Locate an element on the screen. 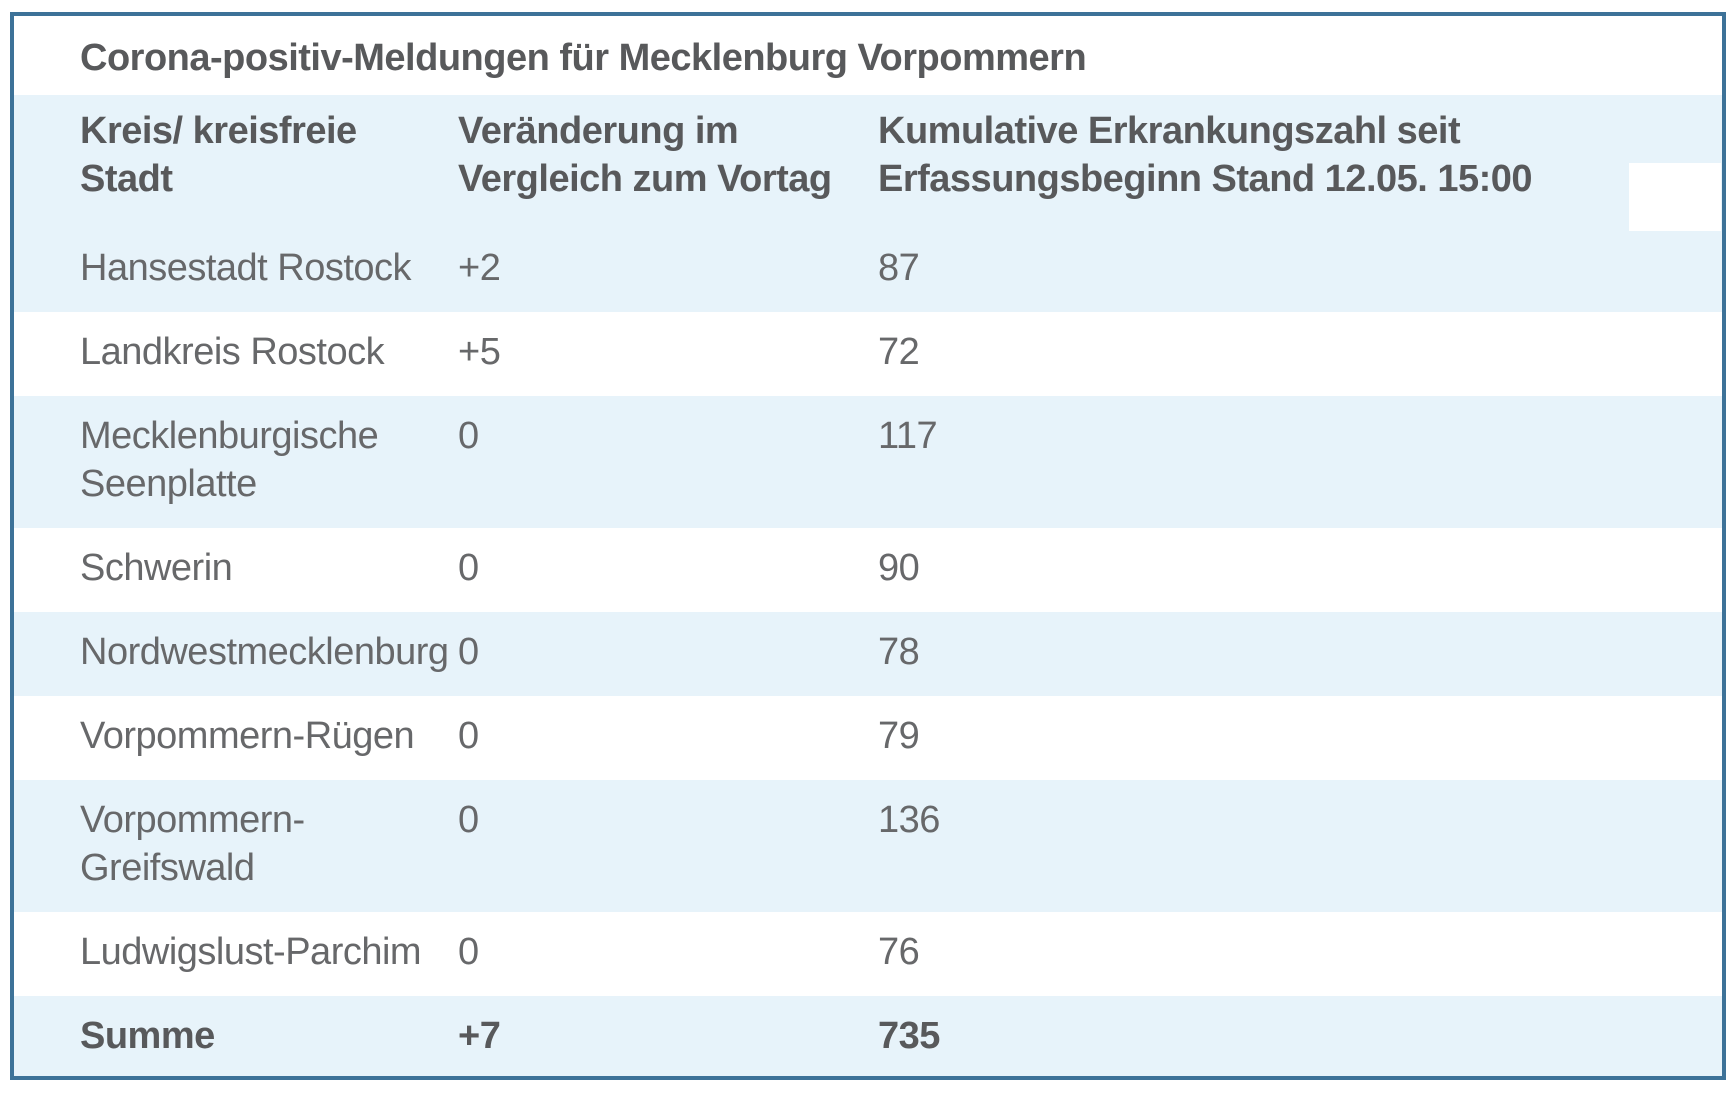  table-row: Hansestadt Rostock +2 87 is located at coordinates (868, 270).